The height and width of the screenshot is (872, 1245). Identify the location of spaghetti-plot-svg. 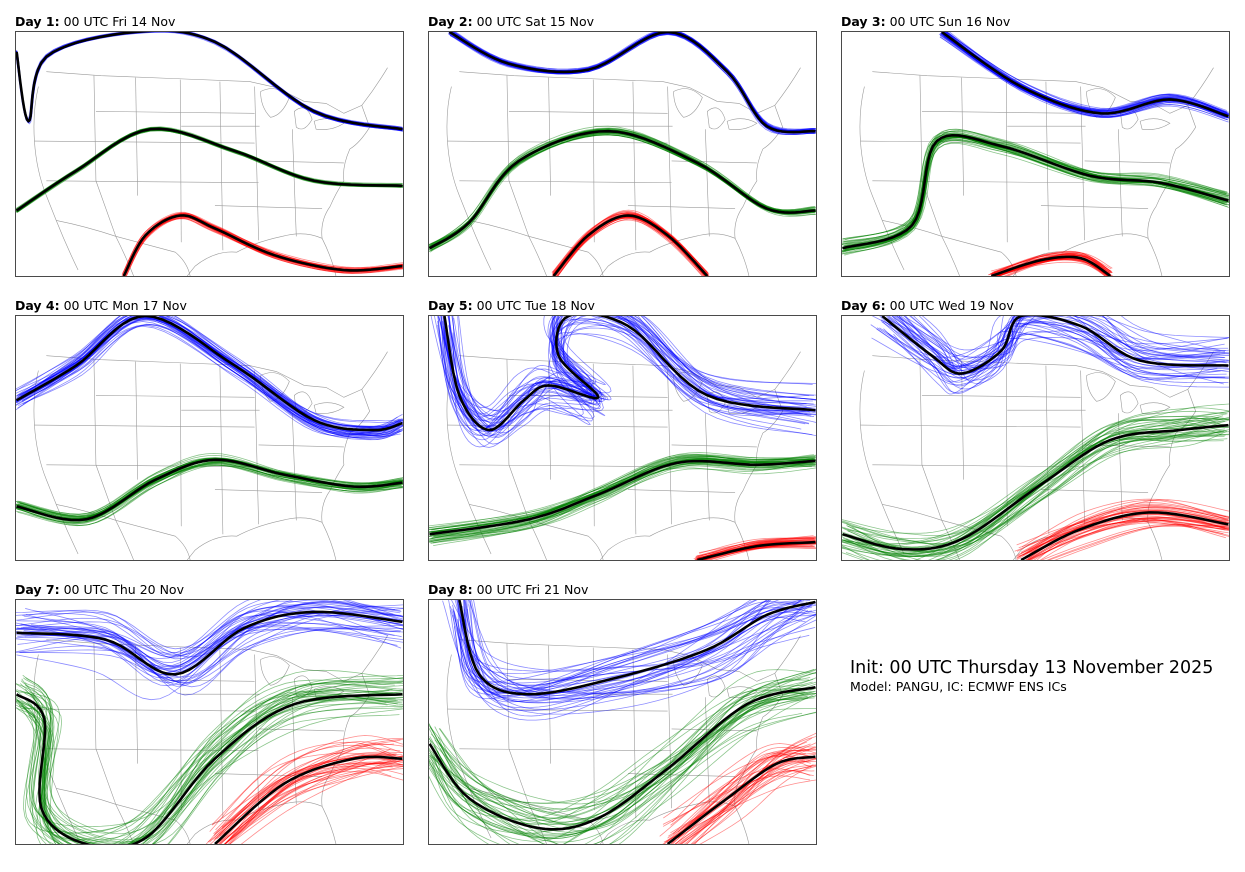
(209, 154).